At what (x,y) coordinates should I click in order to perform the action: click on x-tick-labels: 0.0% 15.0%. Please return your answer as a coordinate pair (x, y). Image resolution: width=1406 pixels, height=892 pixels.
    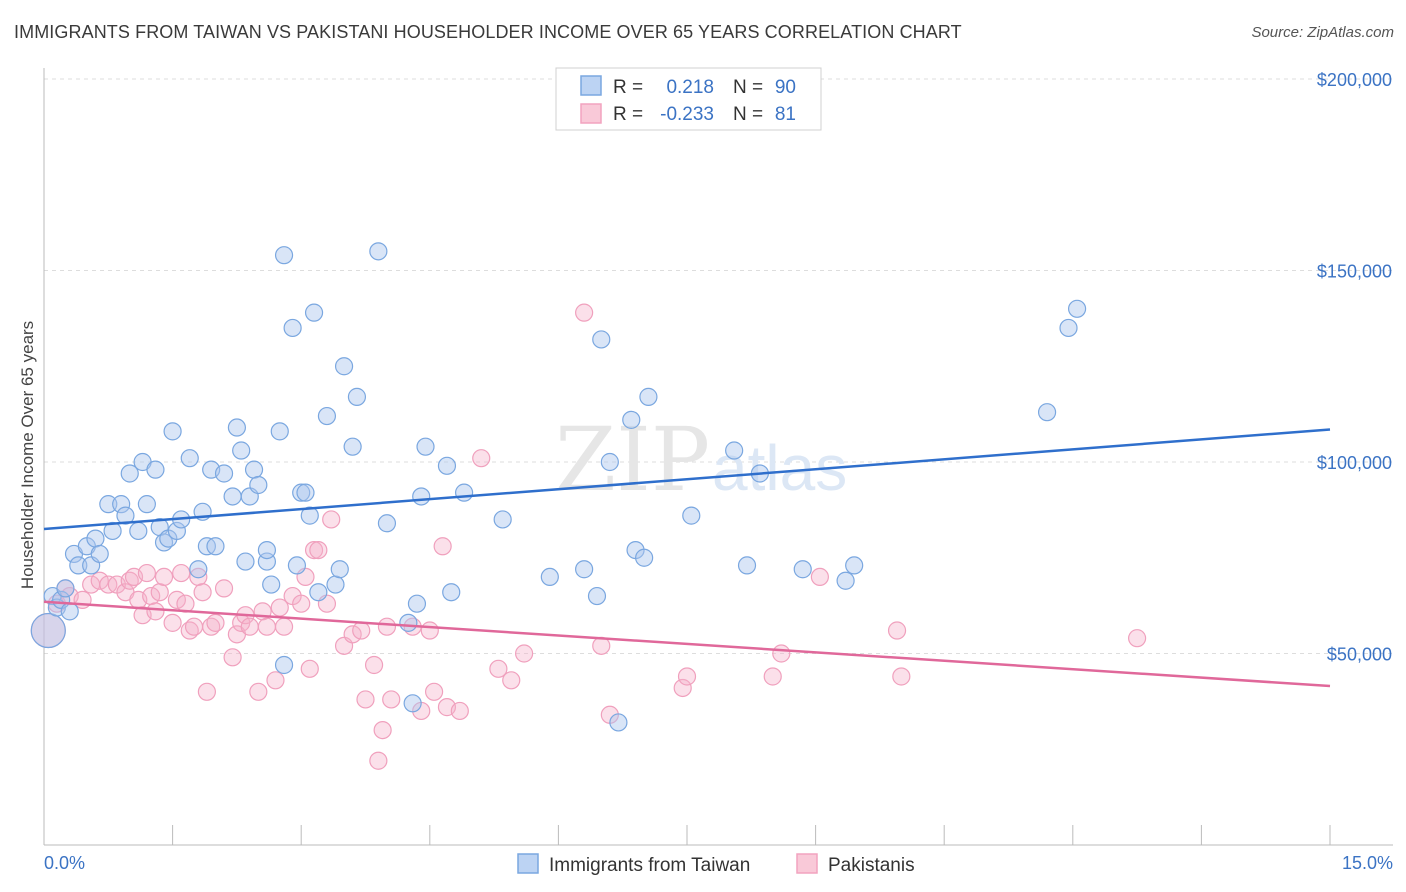
    Looking at the image, I should click on (718, 863).